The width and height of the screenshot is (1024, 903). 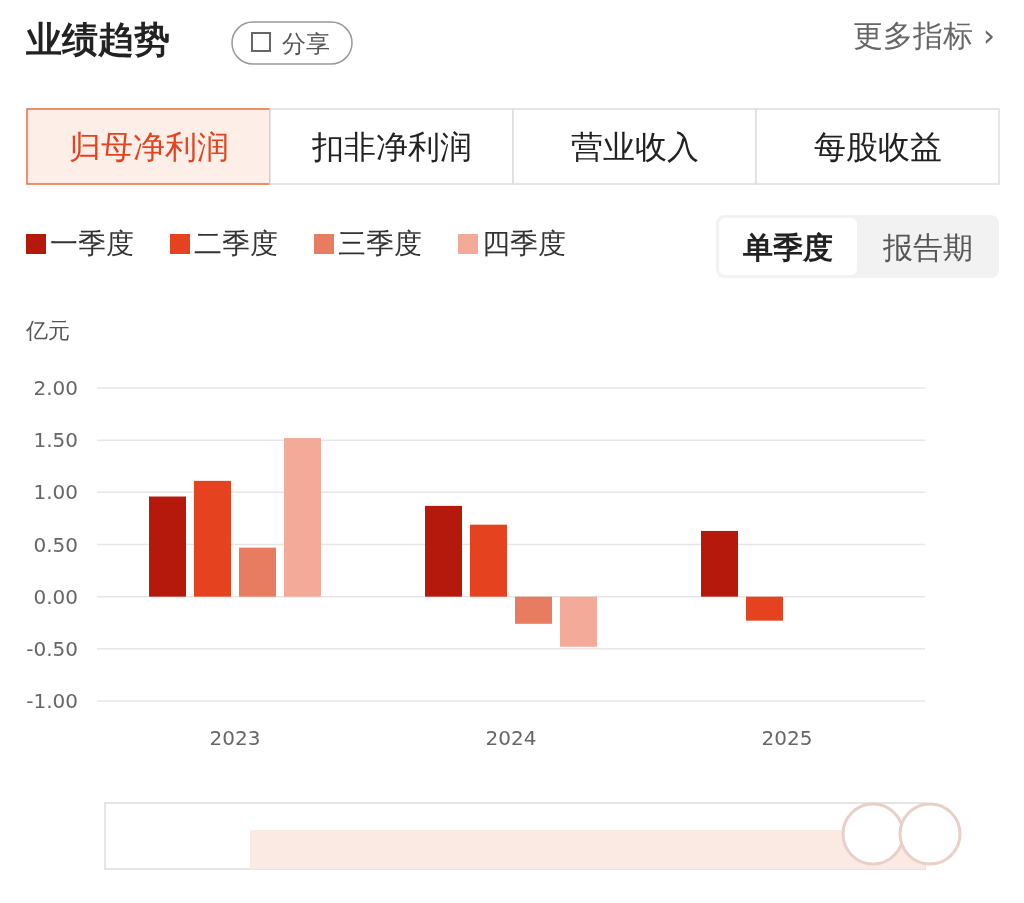 What do you see at coordinates (634, 147) in the screenshot?
I see `text: 营业收入` at bounding box center [634, 147].